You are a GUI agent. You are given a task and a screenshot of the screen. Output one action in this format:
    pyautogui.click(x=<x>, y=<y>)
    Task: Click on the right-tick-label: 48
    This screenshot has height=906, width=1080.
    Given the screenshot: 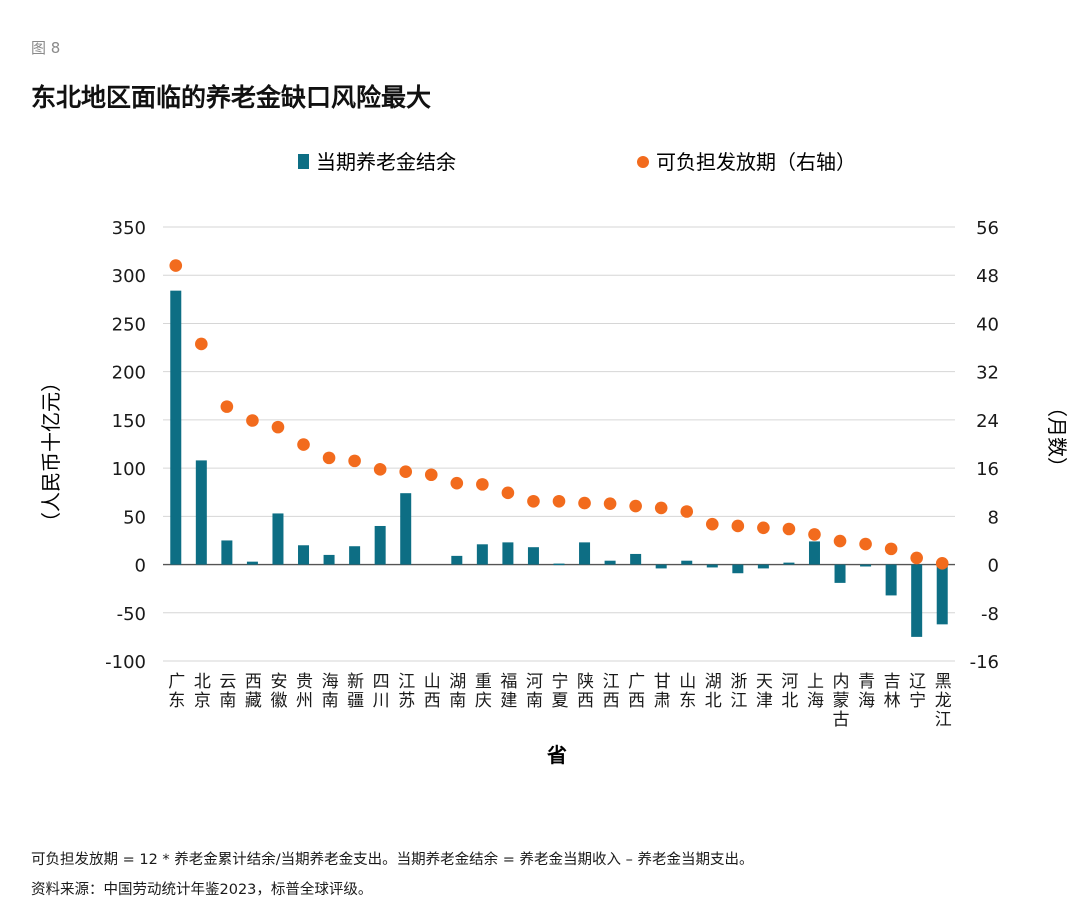 What is the action you would take?
    pyautogui.click(x=987, y=276)
    